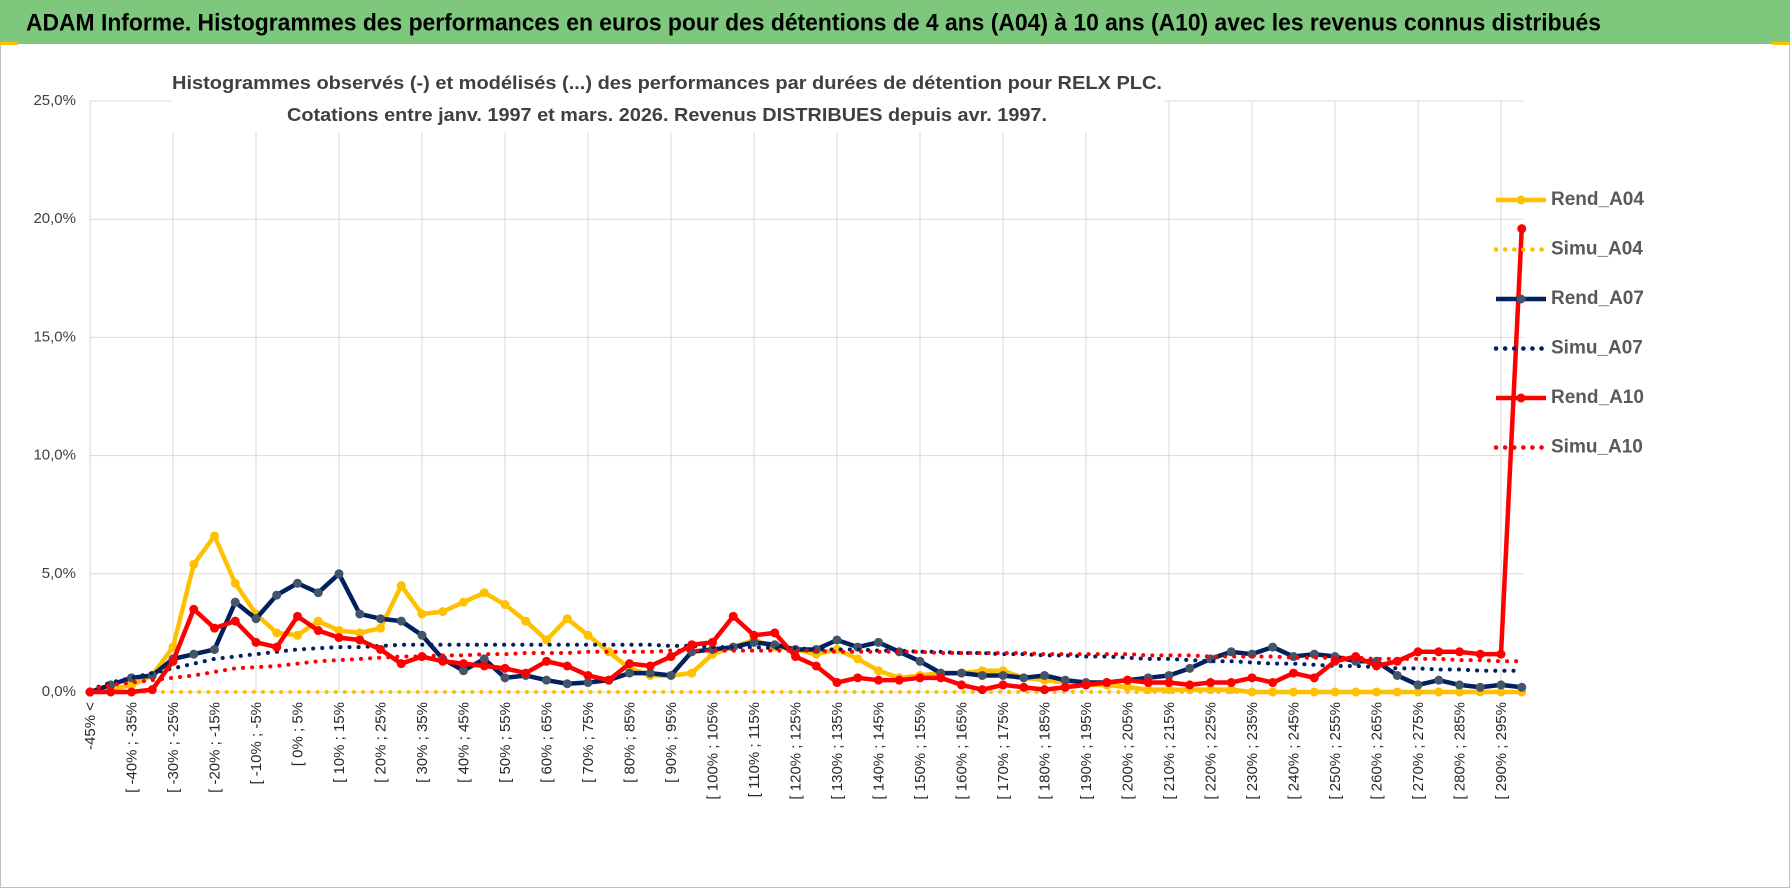 This screenshot has height=888, width=1790. What do you see at coordinates (1127, 751) in the screenshot?
I see `x-tick-label: [ 200% ; 205%` at bounding box center [1127, 751].